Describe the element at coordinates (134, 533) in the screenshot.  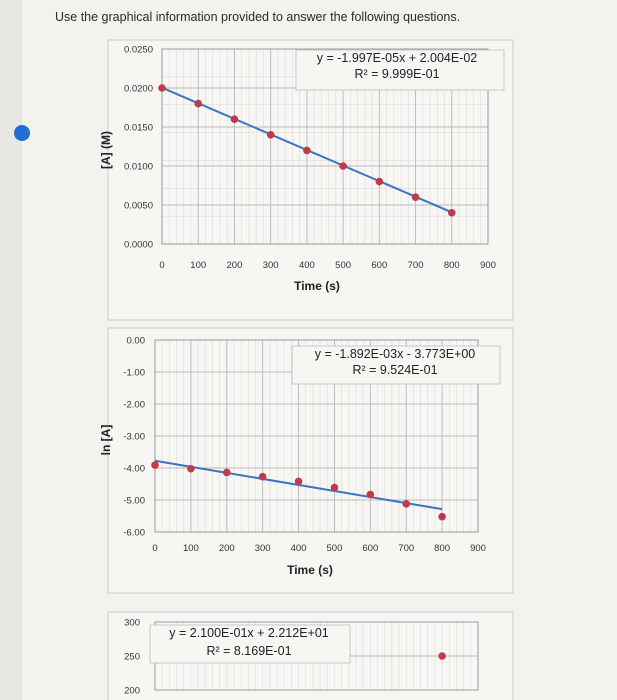
I see `y-tick-label: -6.00` at that location.